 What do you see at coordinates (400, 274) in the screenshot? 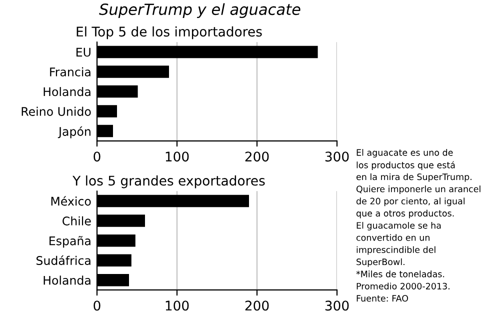
I see `text: *Miles de toneladas.` at bounding box center [400, 274].